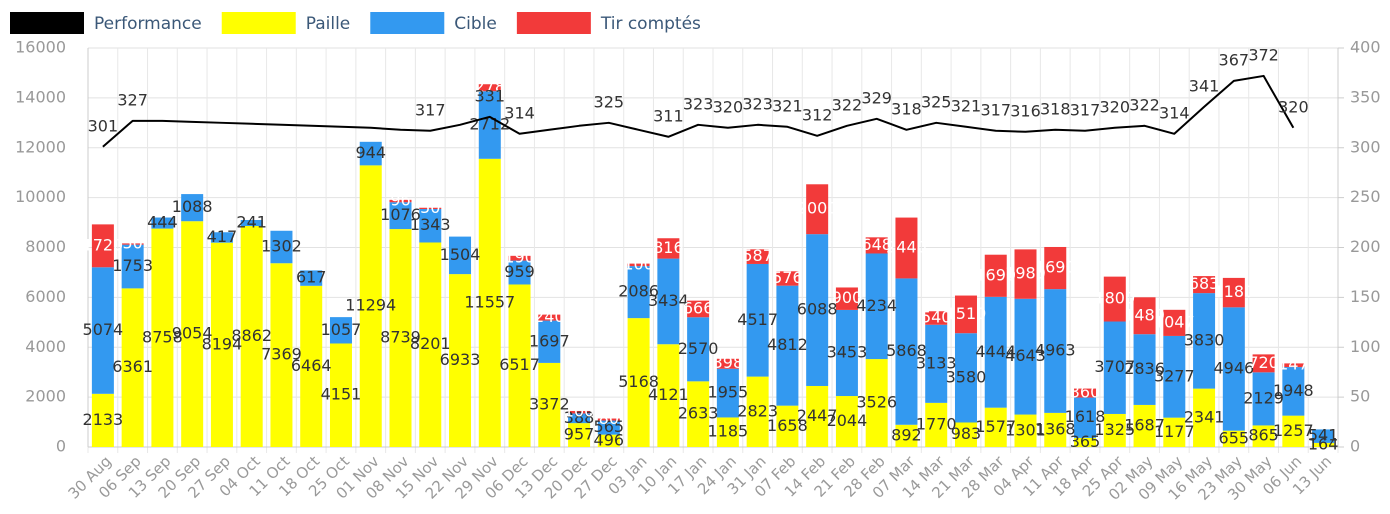 Image resolution: width=1390 pixels, height=514 pixels. What do you see at coordinates (1025, 110) in the screenshot?
I see `line-label: 316` at bounding box center [1025, 110].